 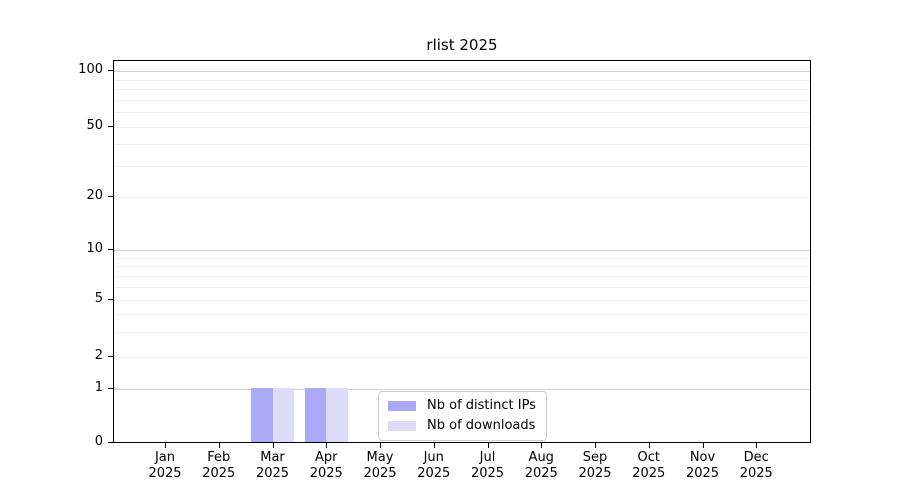 I want to click on legend: Nb of distinct IPs Nb of downloads, so click(x=462, y=416).